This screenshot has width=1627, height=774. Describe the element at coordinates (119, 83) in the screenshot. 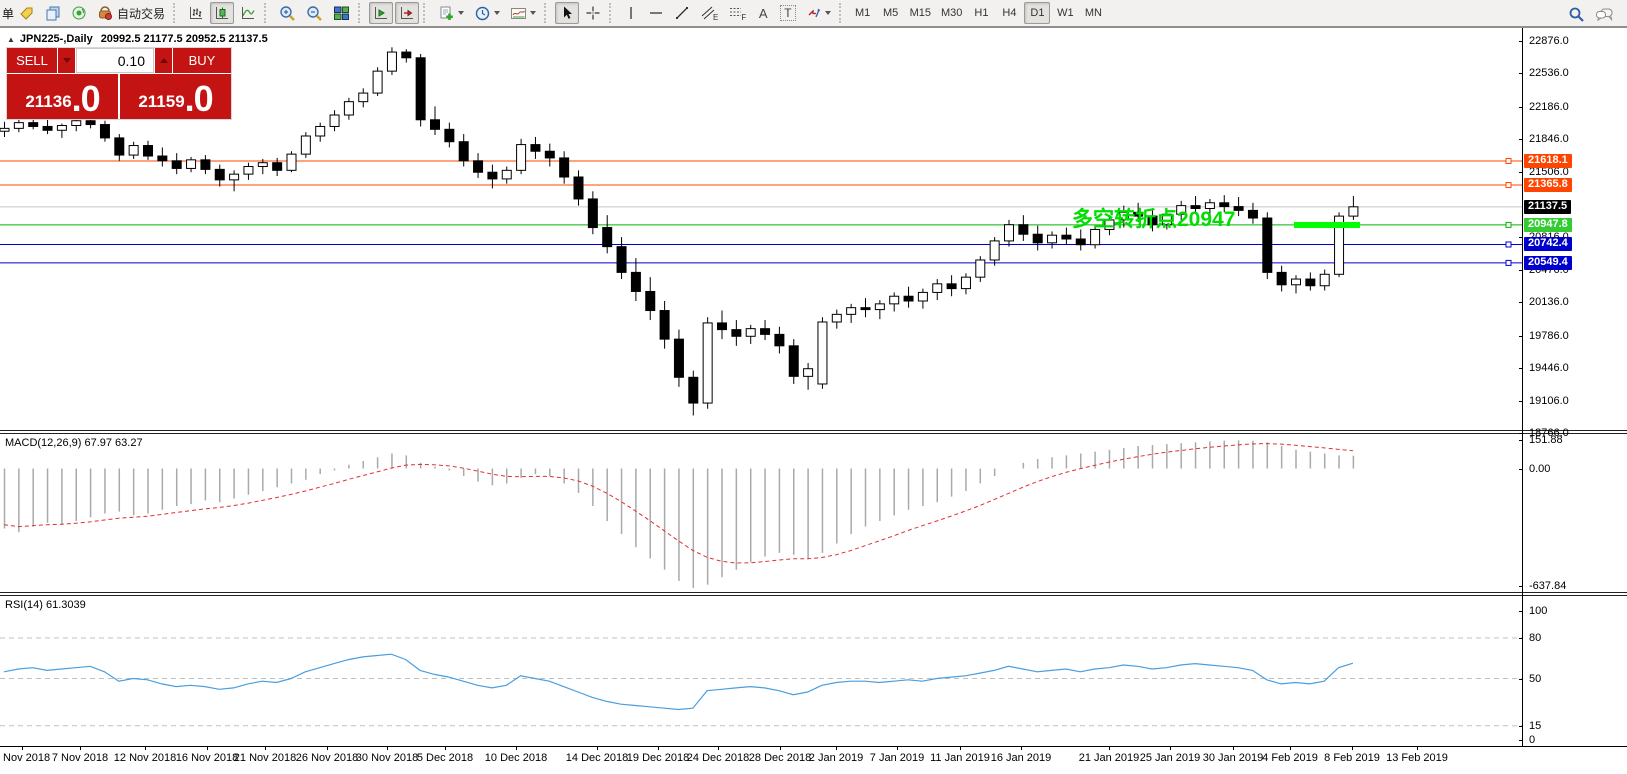

I see `one-click-trading-panel: SELL 0.10 BUY 21136 .0 21159 .0` at that location.